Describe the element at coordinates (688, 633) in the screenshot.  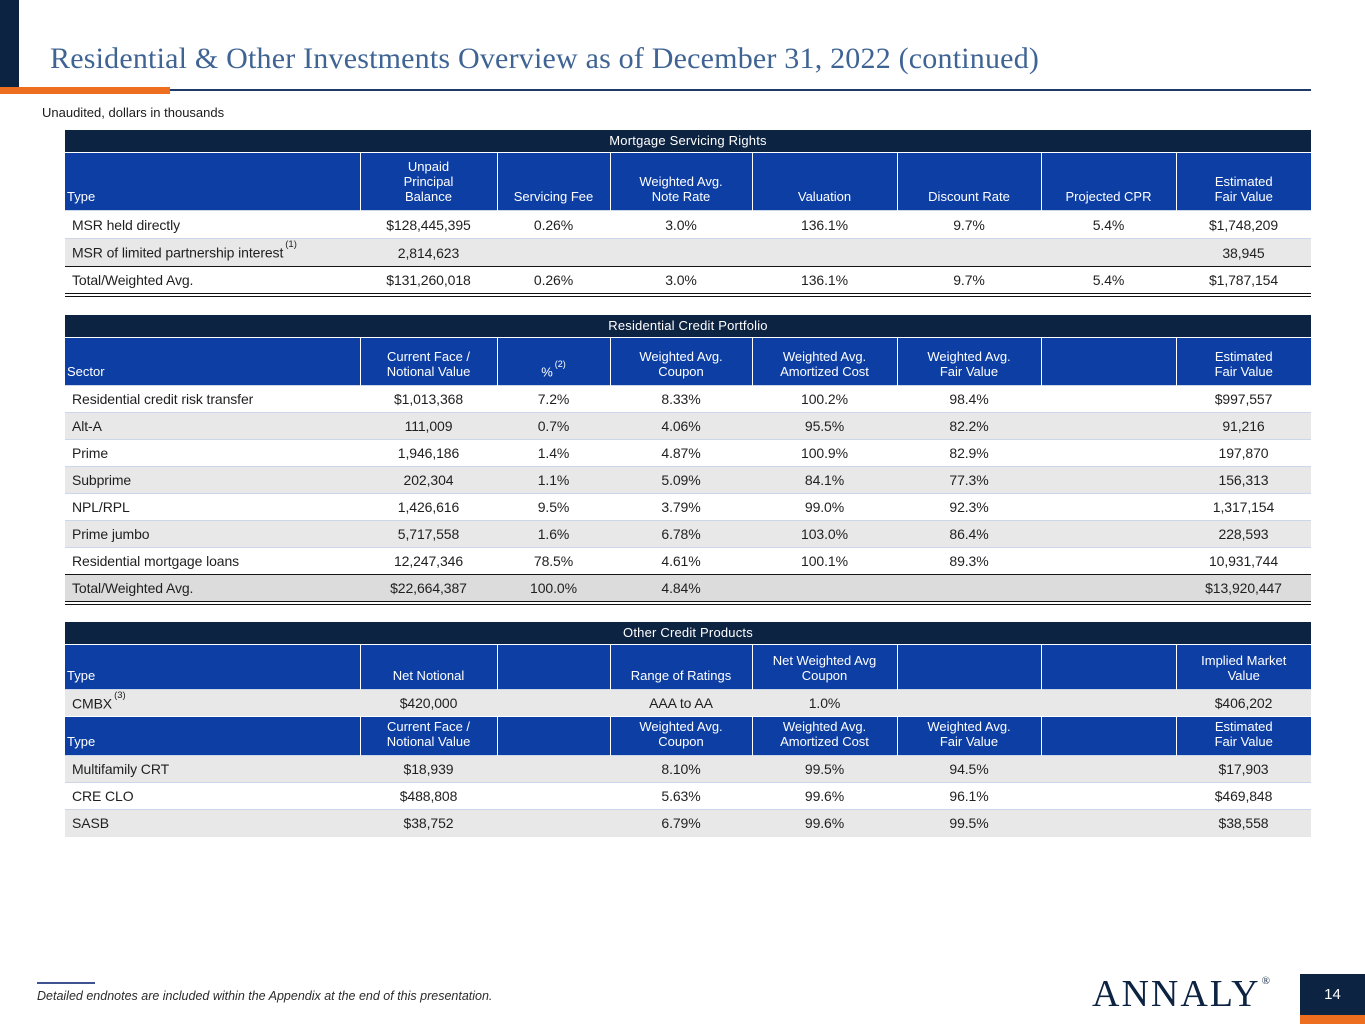
I see `other-credit-table-title: Other Credit Products` at that location.